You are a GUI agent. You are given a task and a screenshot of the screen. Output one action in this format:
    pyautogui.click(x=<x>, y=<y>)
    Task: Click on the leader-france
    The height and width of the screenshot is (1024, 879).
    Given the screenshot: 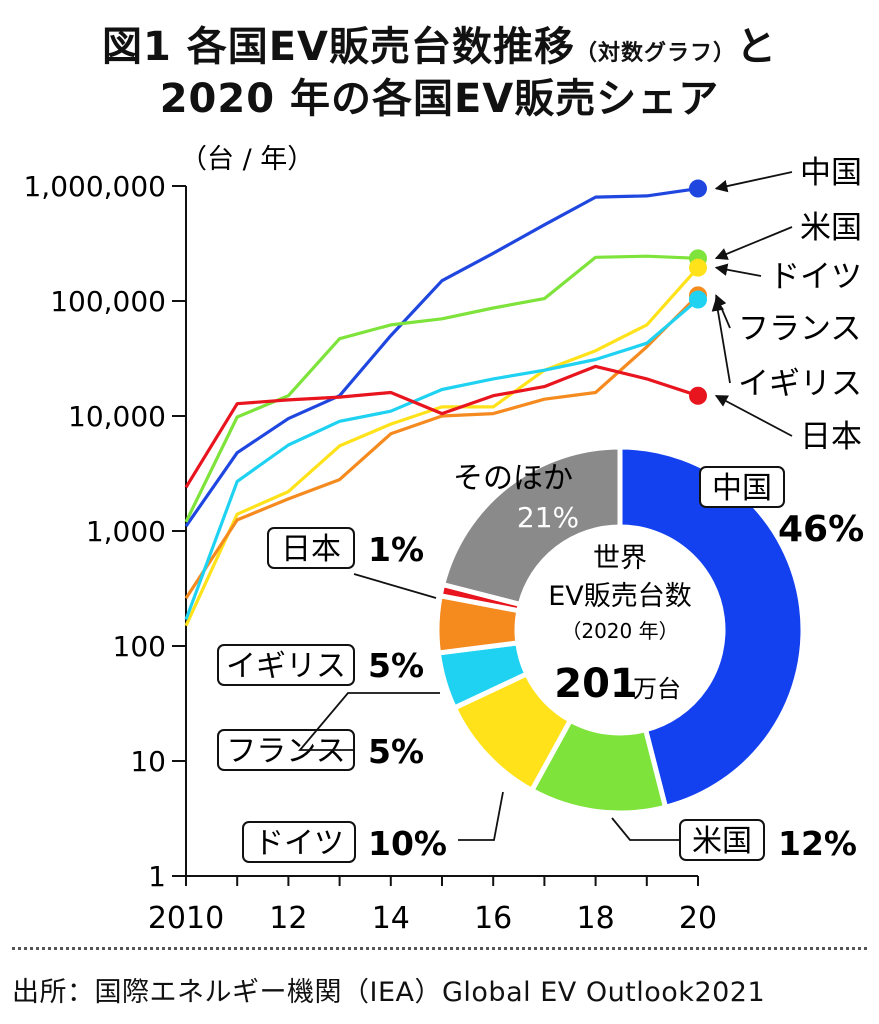 What is the action you would take?
    pyautogui.click(x=369, y=721)
    